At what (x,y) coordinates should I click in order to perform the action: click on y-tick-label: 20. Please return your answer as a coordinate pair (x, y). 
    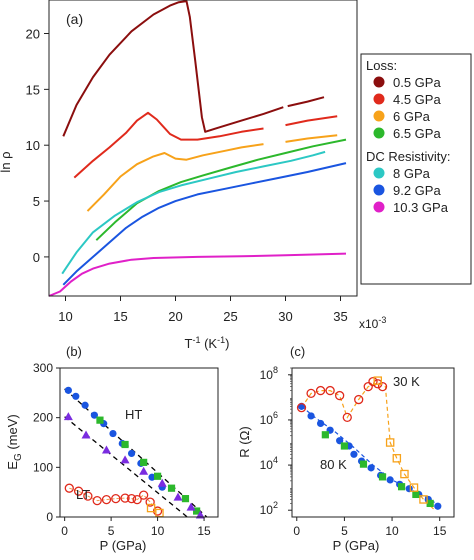
    Looking at the image, I should click on (33, 34).